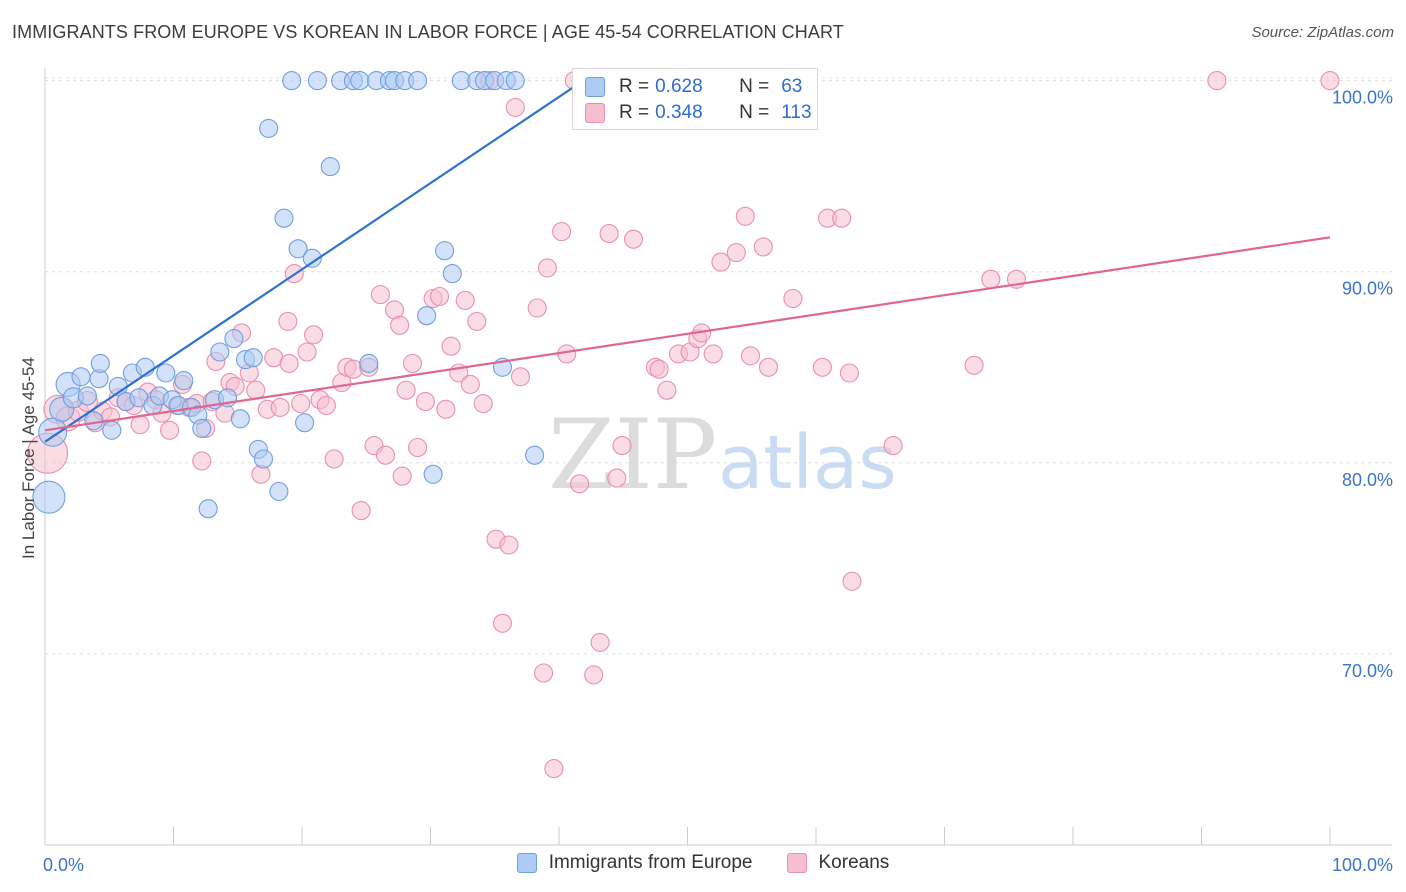  Describe the element at coordinates (526, 863) in the screenshot. I see `legend-swatch-europe` at that location.